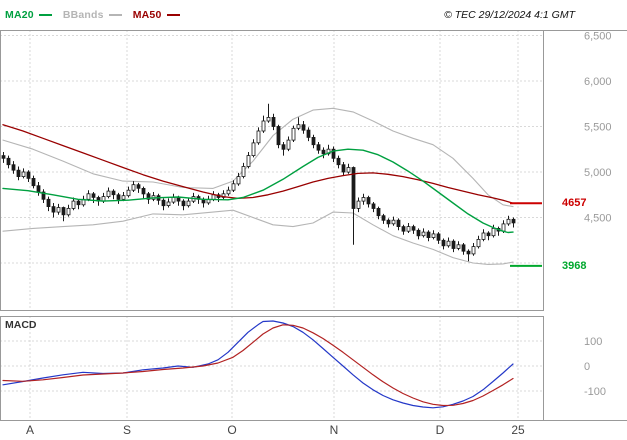  What do you see at coordinates (593, 342) in the screenshot?
I see `axis-tick-label: 100` at bounding box center [593, 342].